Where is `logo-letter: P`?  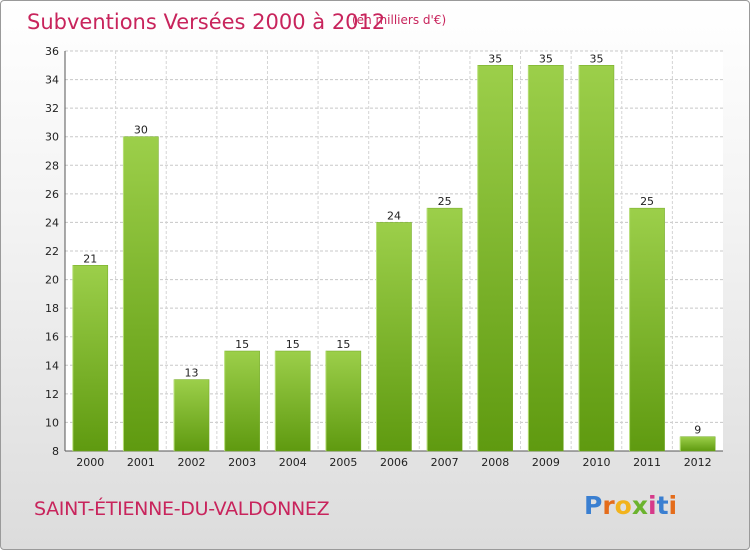 logo-letter: P is located at coordinates (593, 505).